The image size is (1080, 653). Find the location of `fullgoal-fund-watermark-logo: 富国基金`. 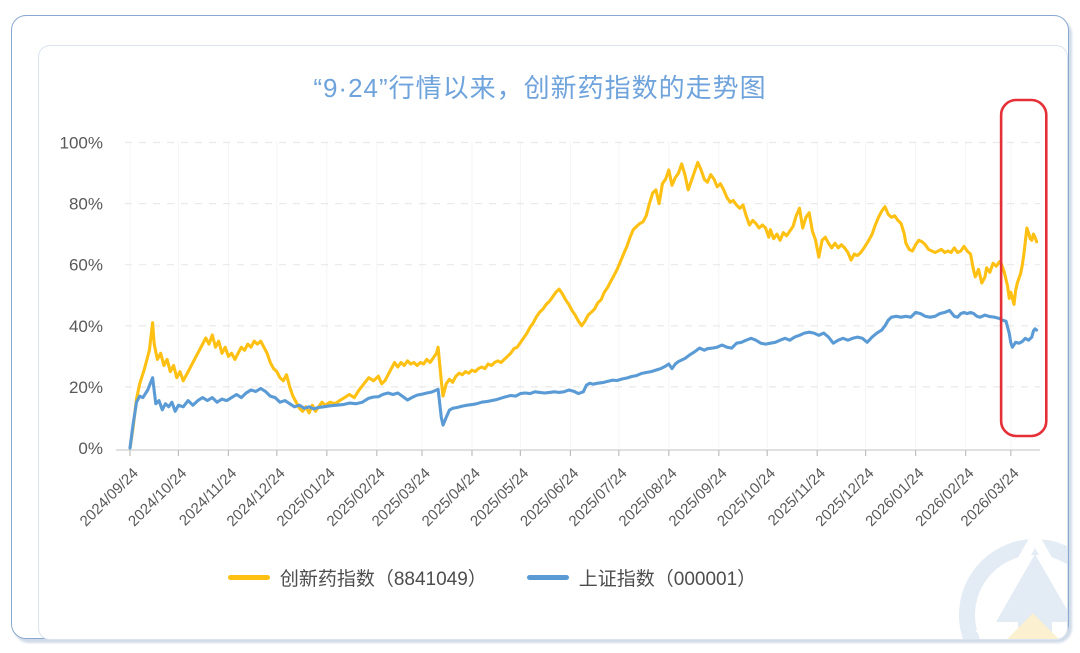

fullgoal-fund-watermark-logo: 富国基金 is located at coordinates (1013, 587).